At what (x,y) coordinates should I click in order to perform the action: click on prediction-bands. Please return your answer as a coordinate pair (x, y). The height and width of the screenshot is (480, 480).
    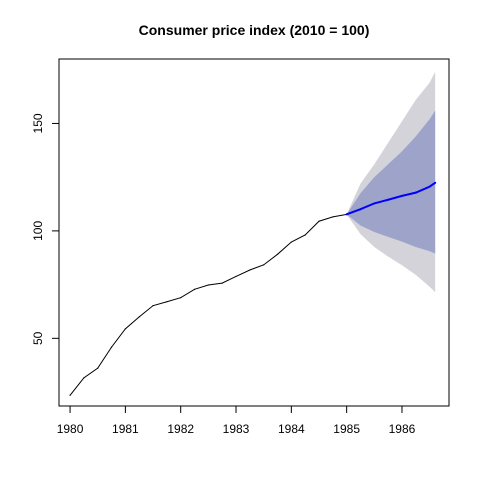
    Looking at the image, I should click on (391, 182).